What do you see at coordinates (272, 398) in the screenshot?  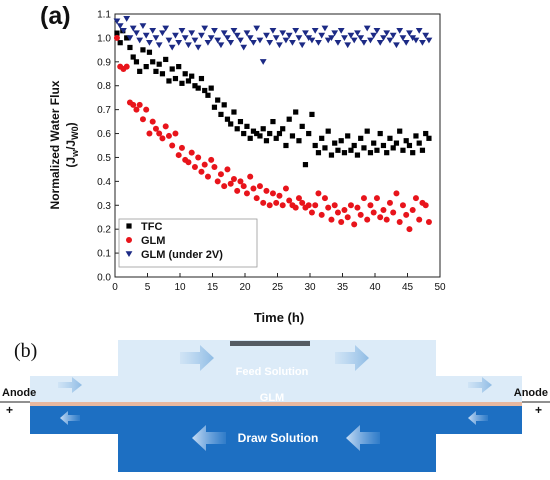 I see `membrane-label: GLM` at bounding box center [272, 398].